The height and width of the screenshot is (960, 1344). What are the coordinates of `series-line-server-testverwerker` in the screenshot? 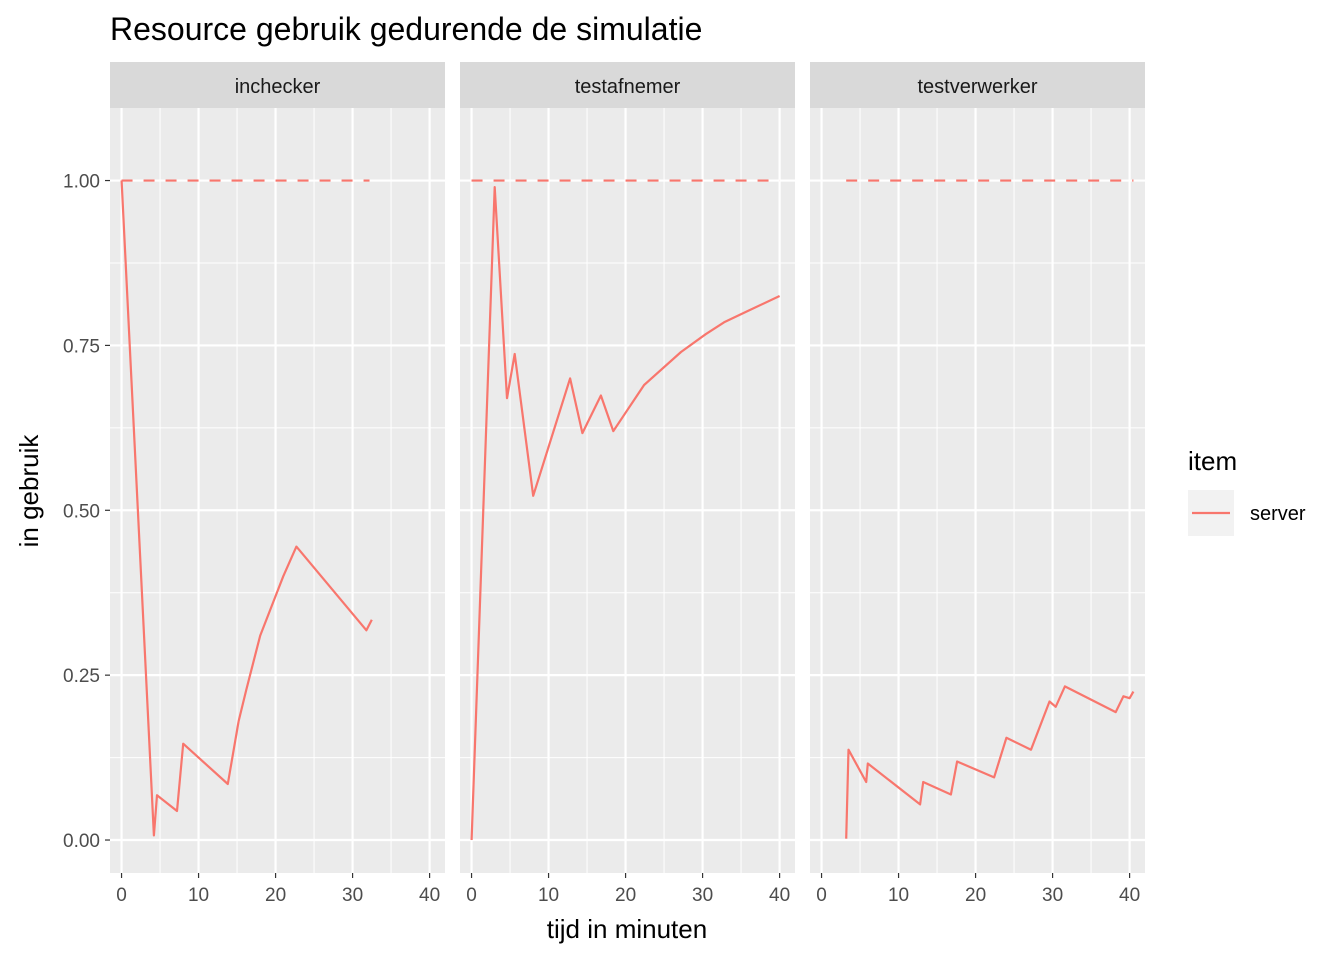 It's located at (990, 762).